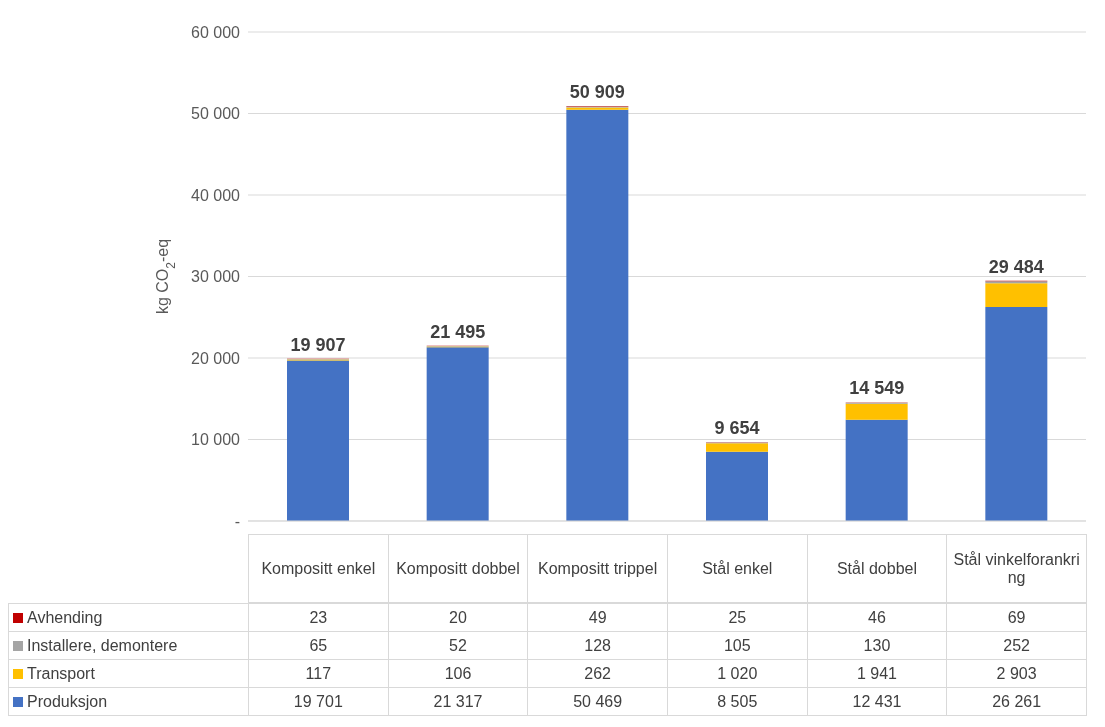 This screenshot has width=1105, height=727. I want to click on data-label: 50 469, so click(597, 701).